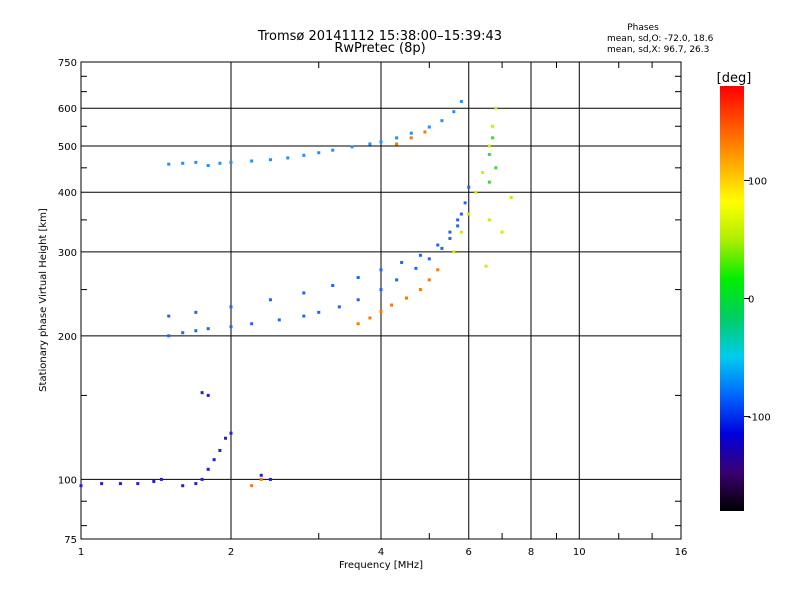  What do you see at coordinates (579, 552) in the screenshot?
I see `x-tick-label: 10` at bounding box center [579, 552].